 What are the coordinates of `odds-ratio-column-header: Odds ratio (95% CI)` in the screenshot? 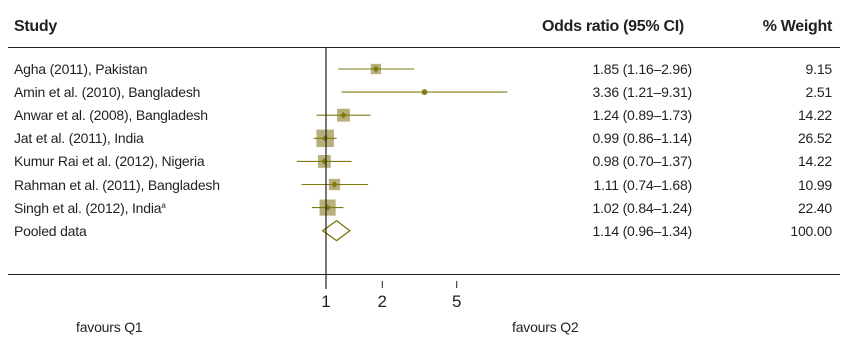 It's located at (613, 26).